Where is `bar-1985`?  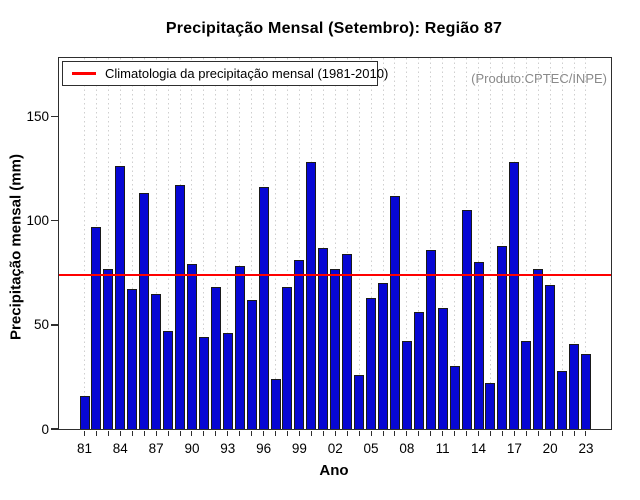 bar-1985 is located at coordinates (132, 359).